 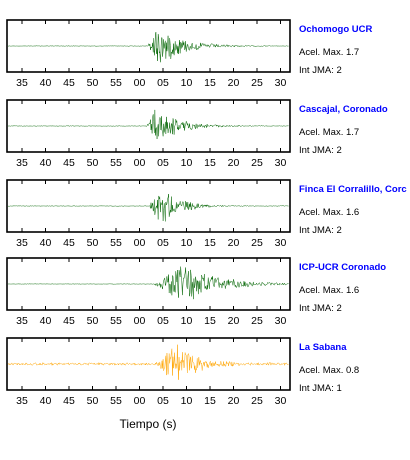 What do you see at coordinates (148, 424) in the screenshot?
I see `x-axis-title: Tiempo (s)` at bounding box center [148, 424].